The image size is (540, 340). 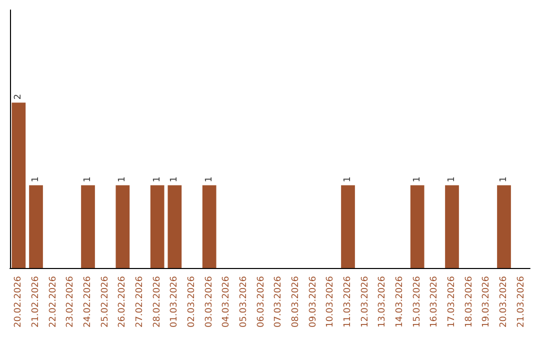 What do you see at coordinates (71, 302) in the screenshot?
I see `x-tick-label: 23.02.2026` at bounding box center [71, 302].